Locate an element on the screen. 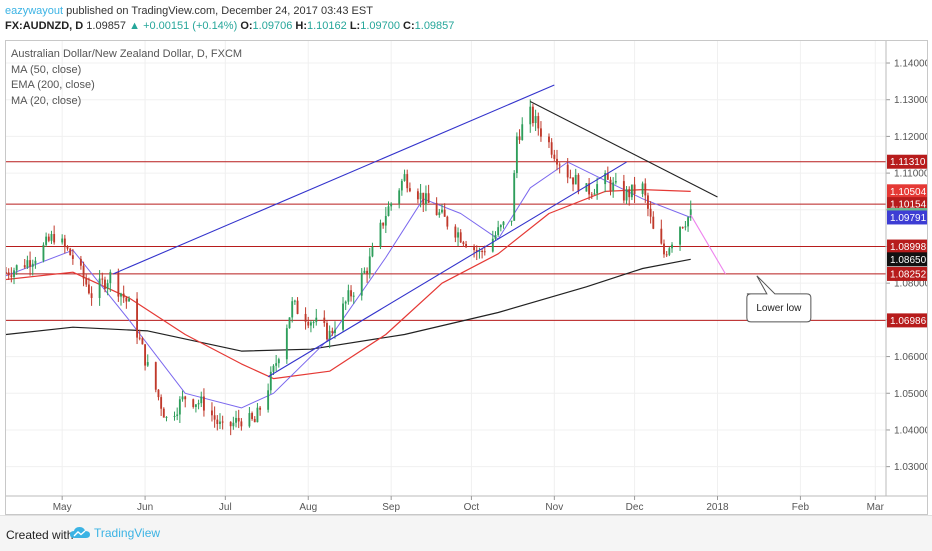 This screenshot has width=932, height=551. tradingview-link: TradingView is located at coordinates (115, 533).